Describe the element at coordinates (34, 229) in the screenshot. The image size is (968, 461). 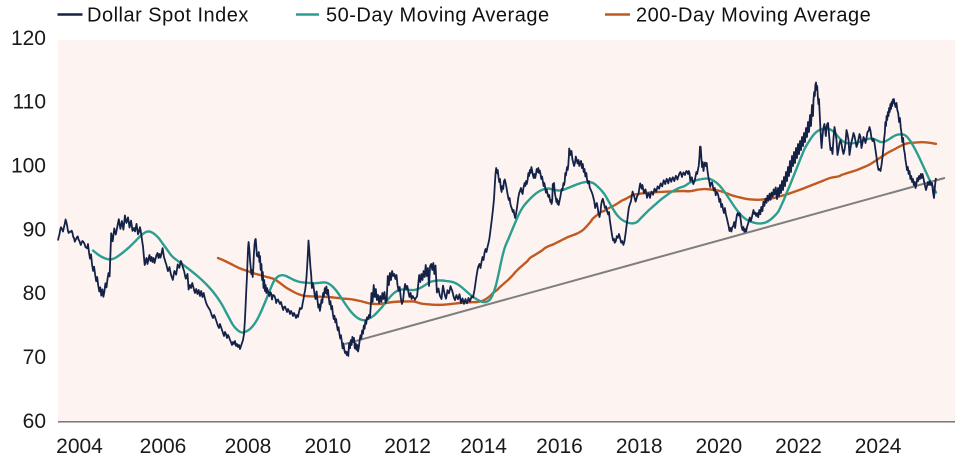
I see `svg-text: 90` at that location.